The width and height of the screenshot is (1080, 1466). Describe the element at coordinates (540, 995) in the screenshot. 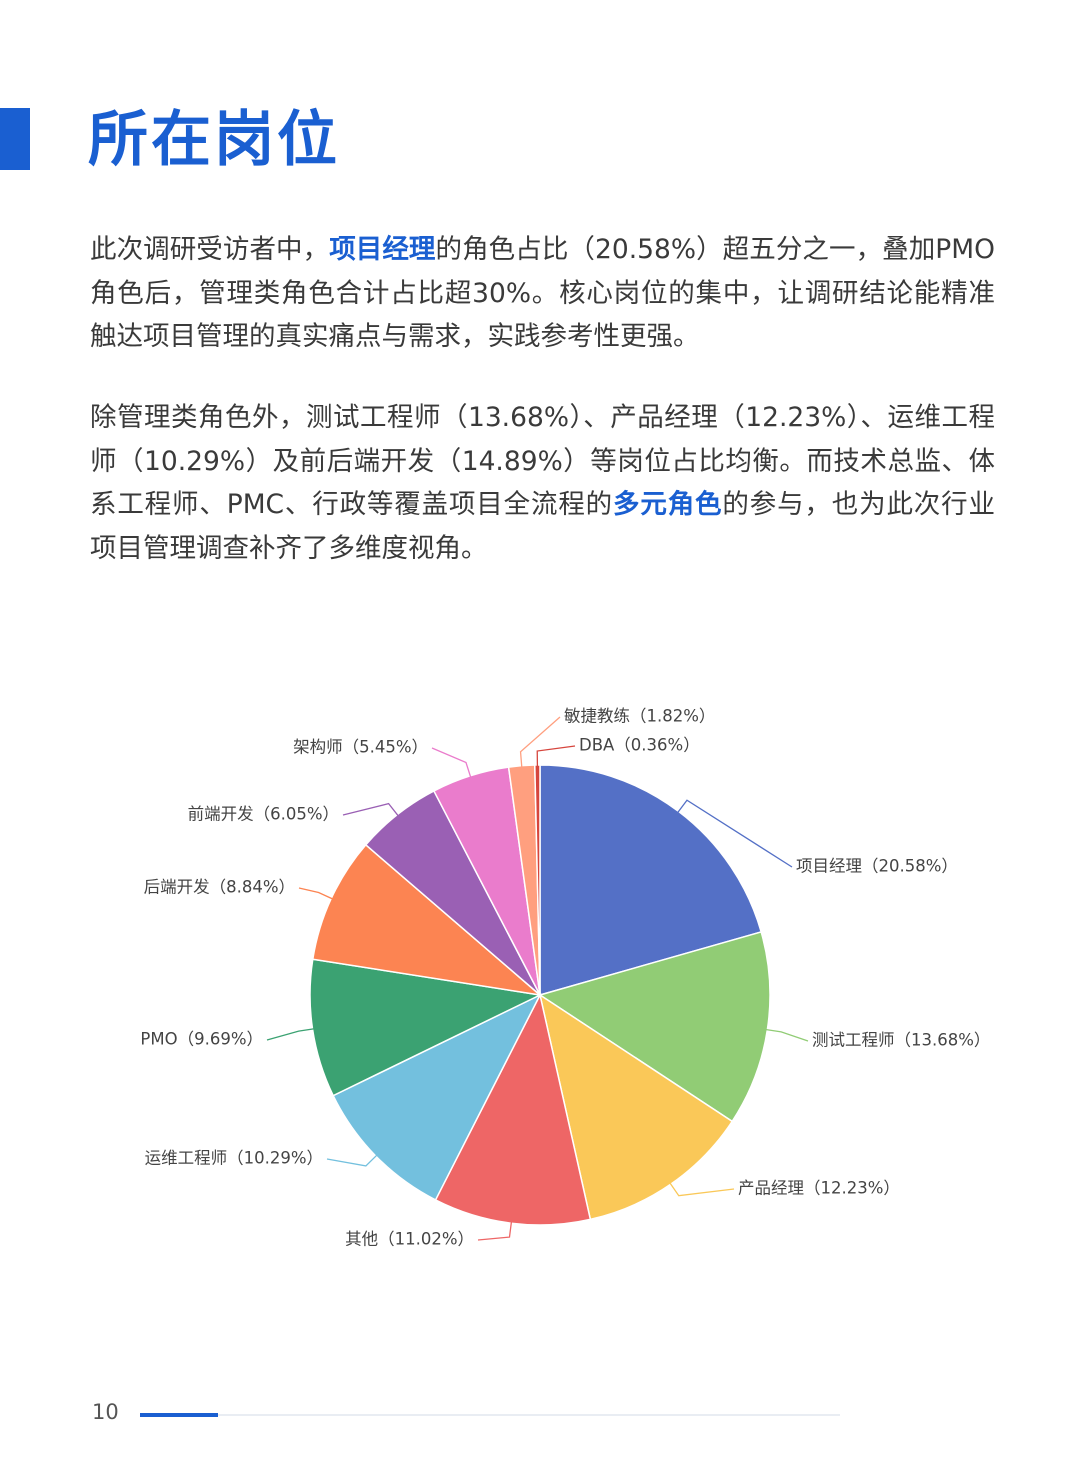

I see `pie-slices` at that location.